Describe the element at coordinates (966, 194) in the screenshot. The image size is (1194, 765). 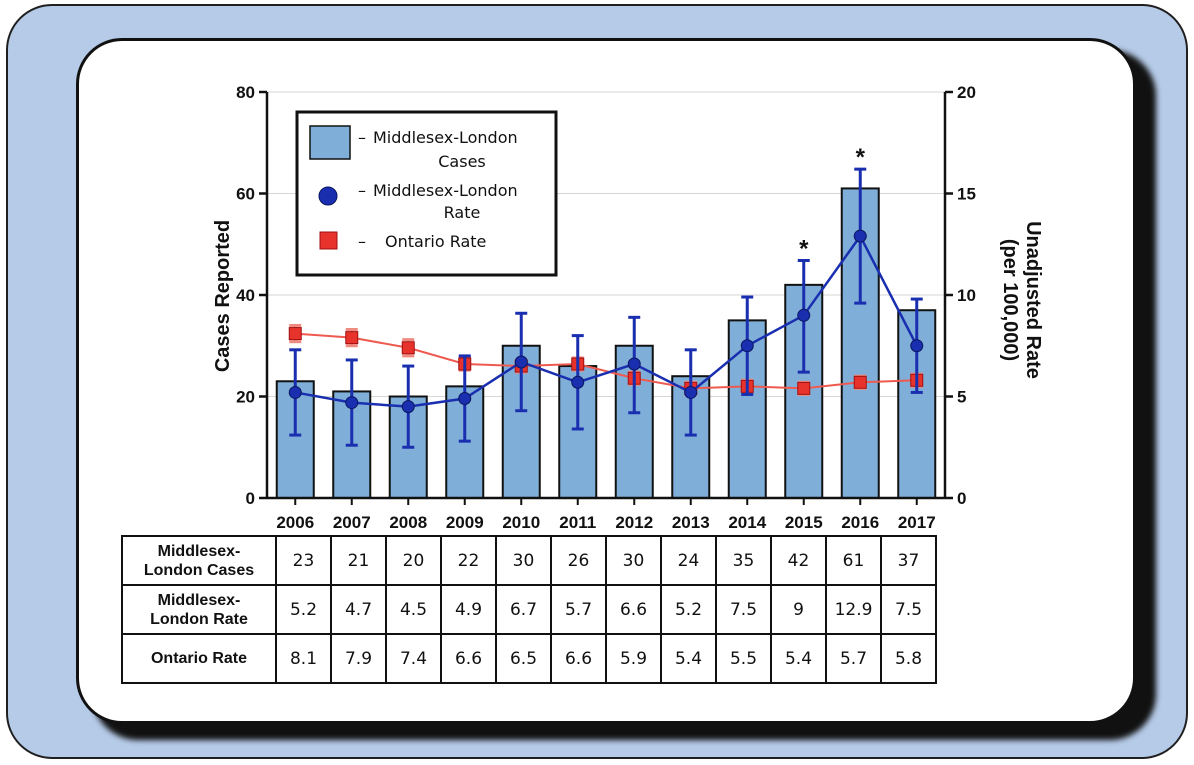
I see `y-right-tick-label: 15` at that location.